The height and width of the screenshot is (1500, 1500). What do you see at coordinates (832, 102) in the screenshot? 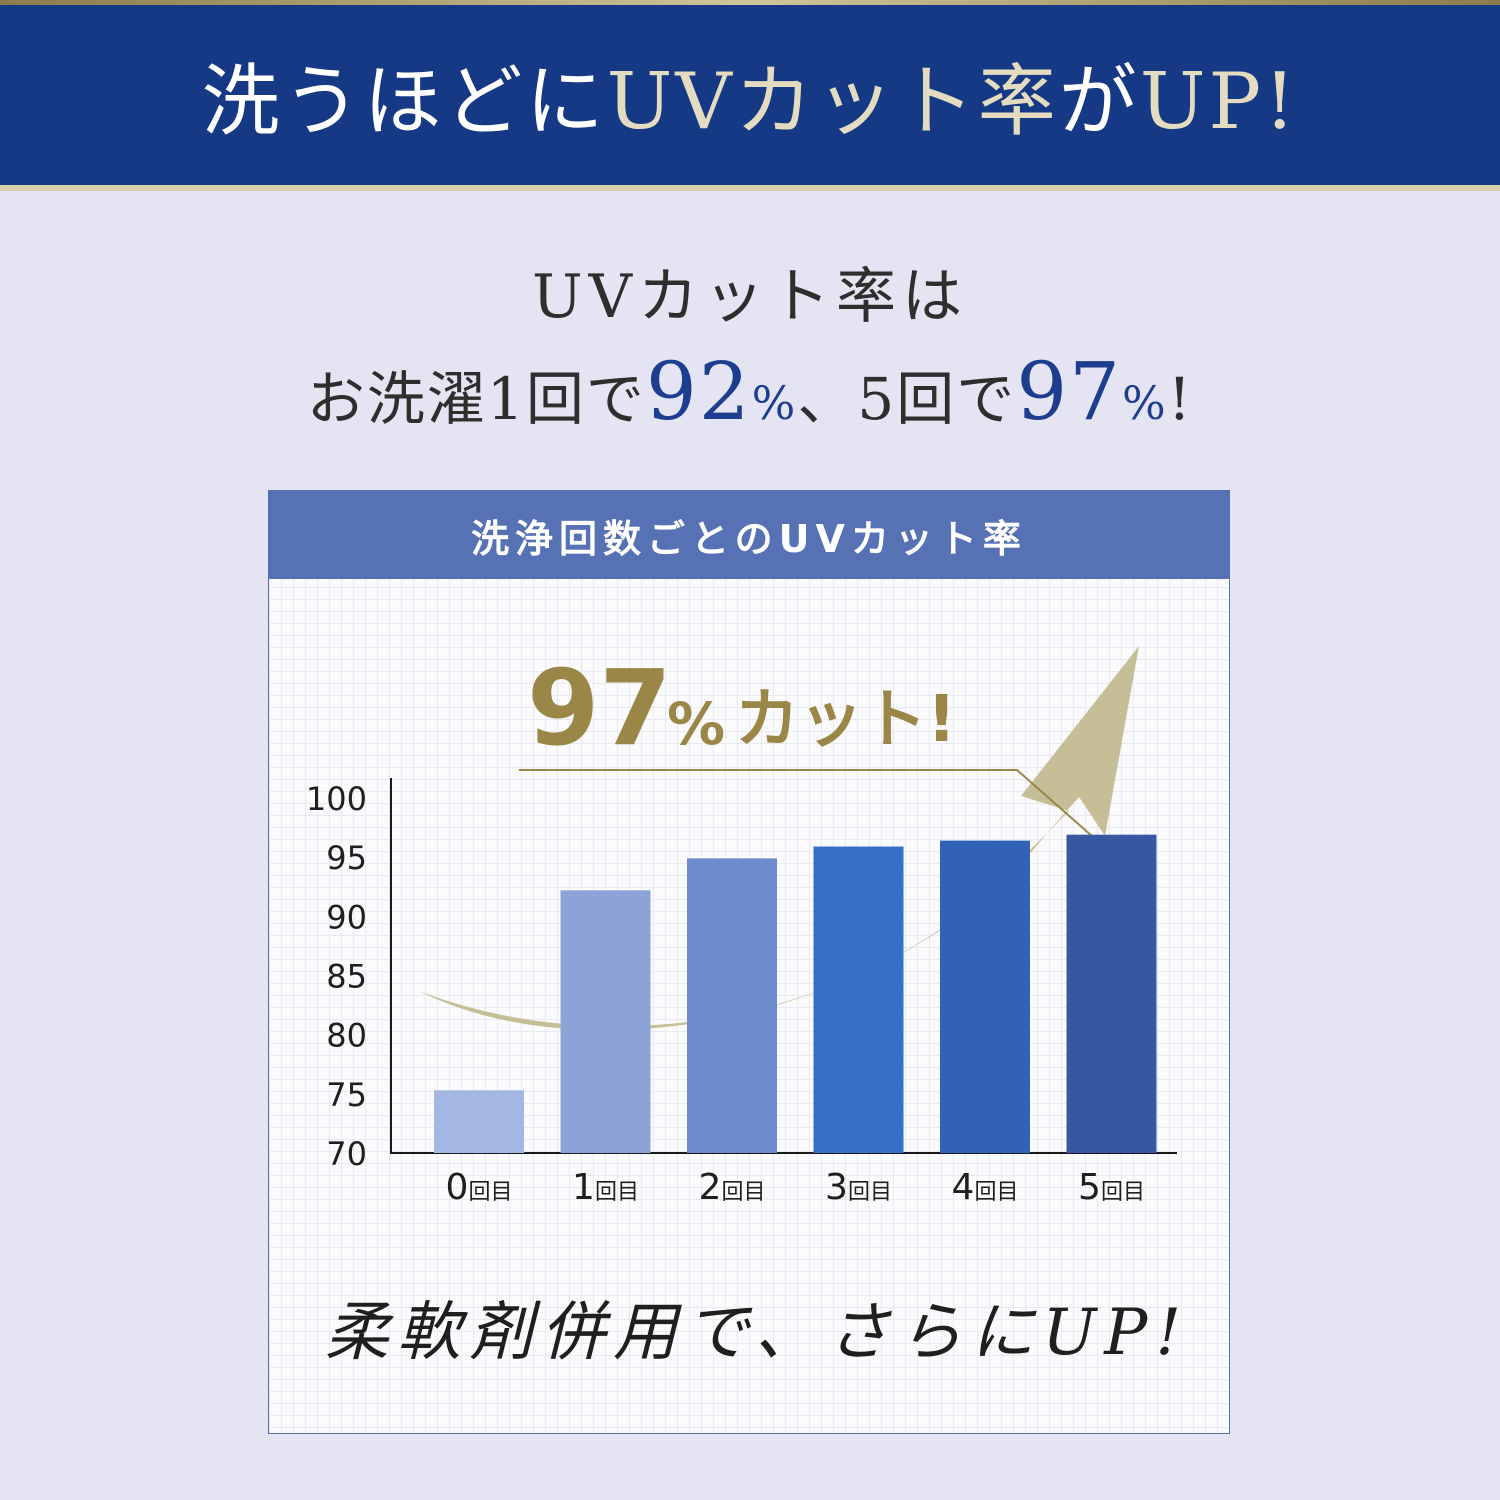
I see `banner-title-part2: UVカット率` at bounding box center [832, 102].